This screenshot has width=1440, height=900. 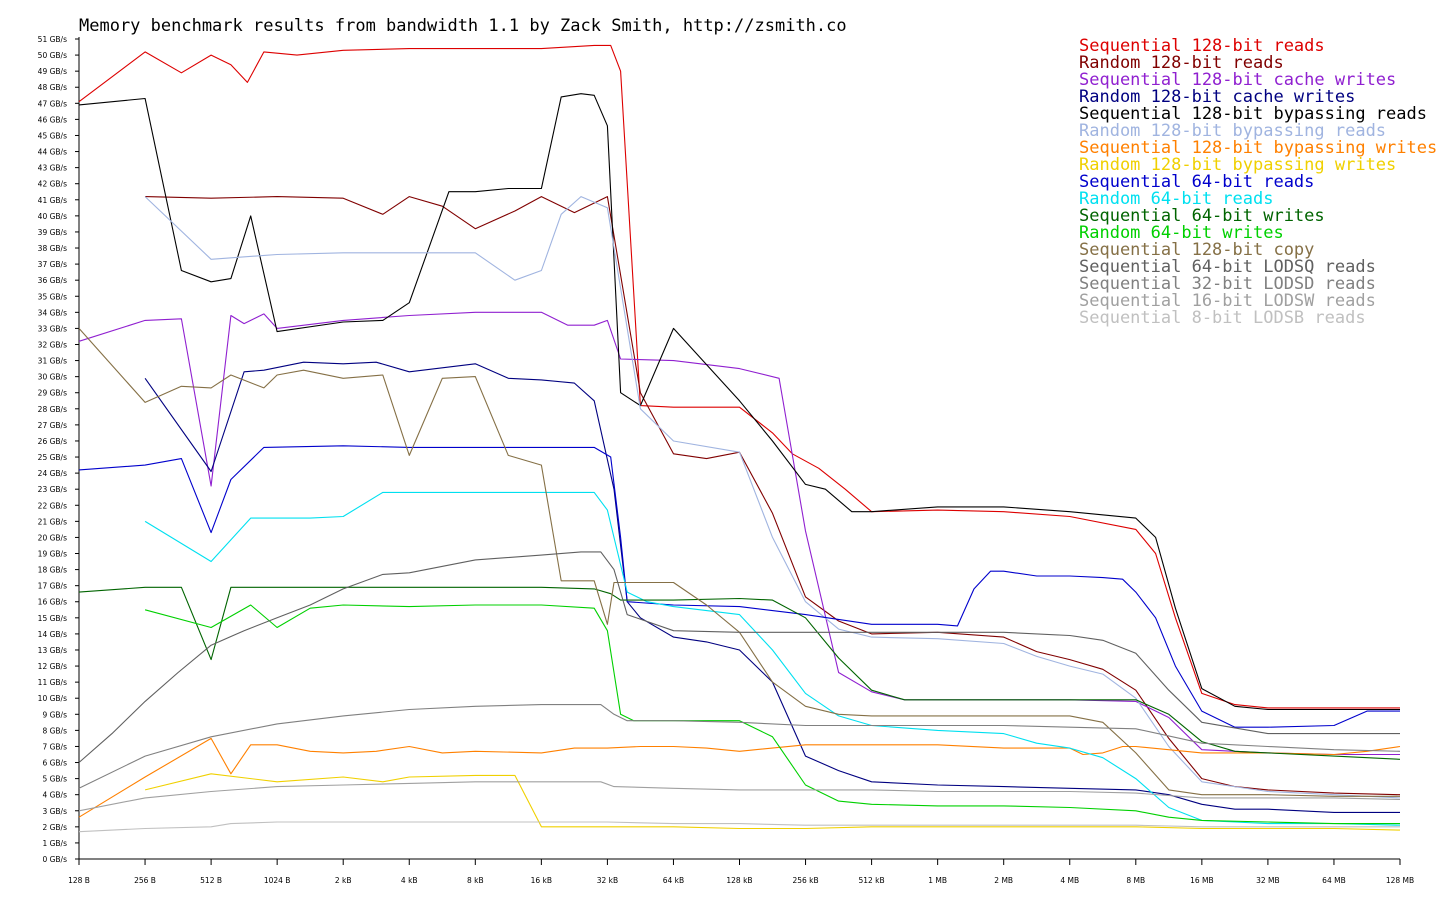 What do you see at coordinates (54, 763) in the screenshot?
I see `y-tick-label: 6 GB/s` at bounding box center [54, 763].